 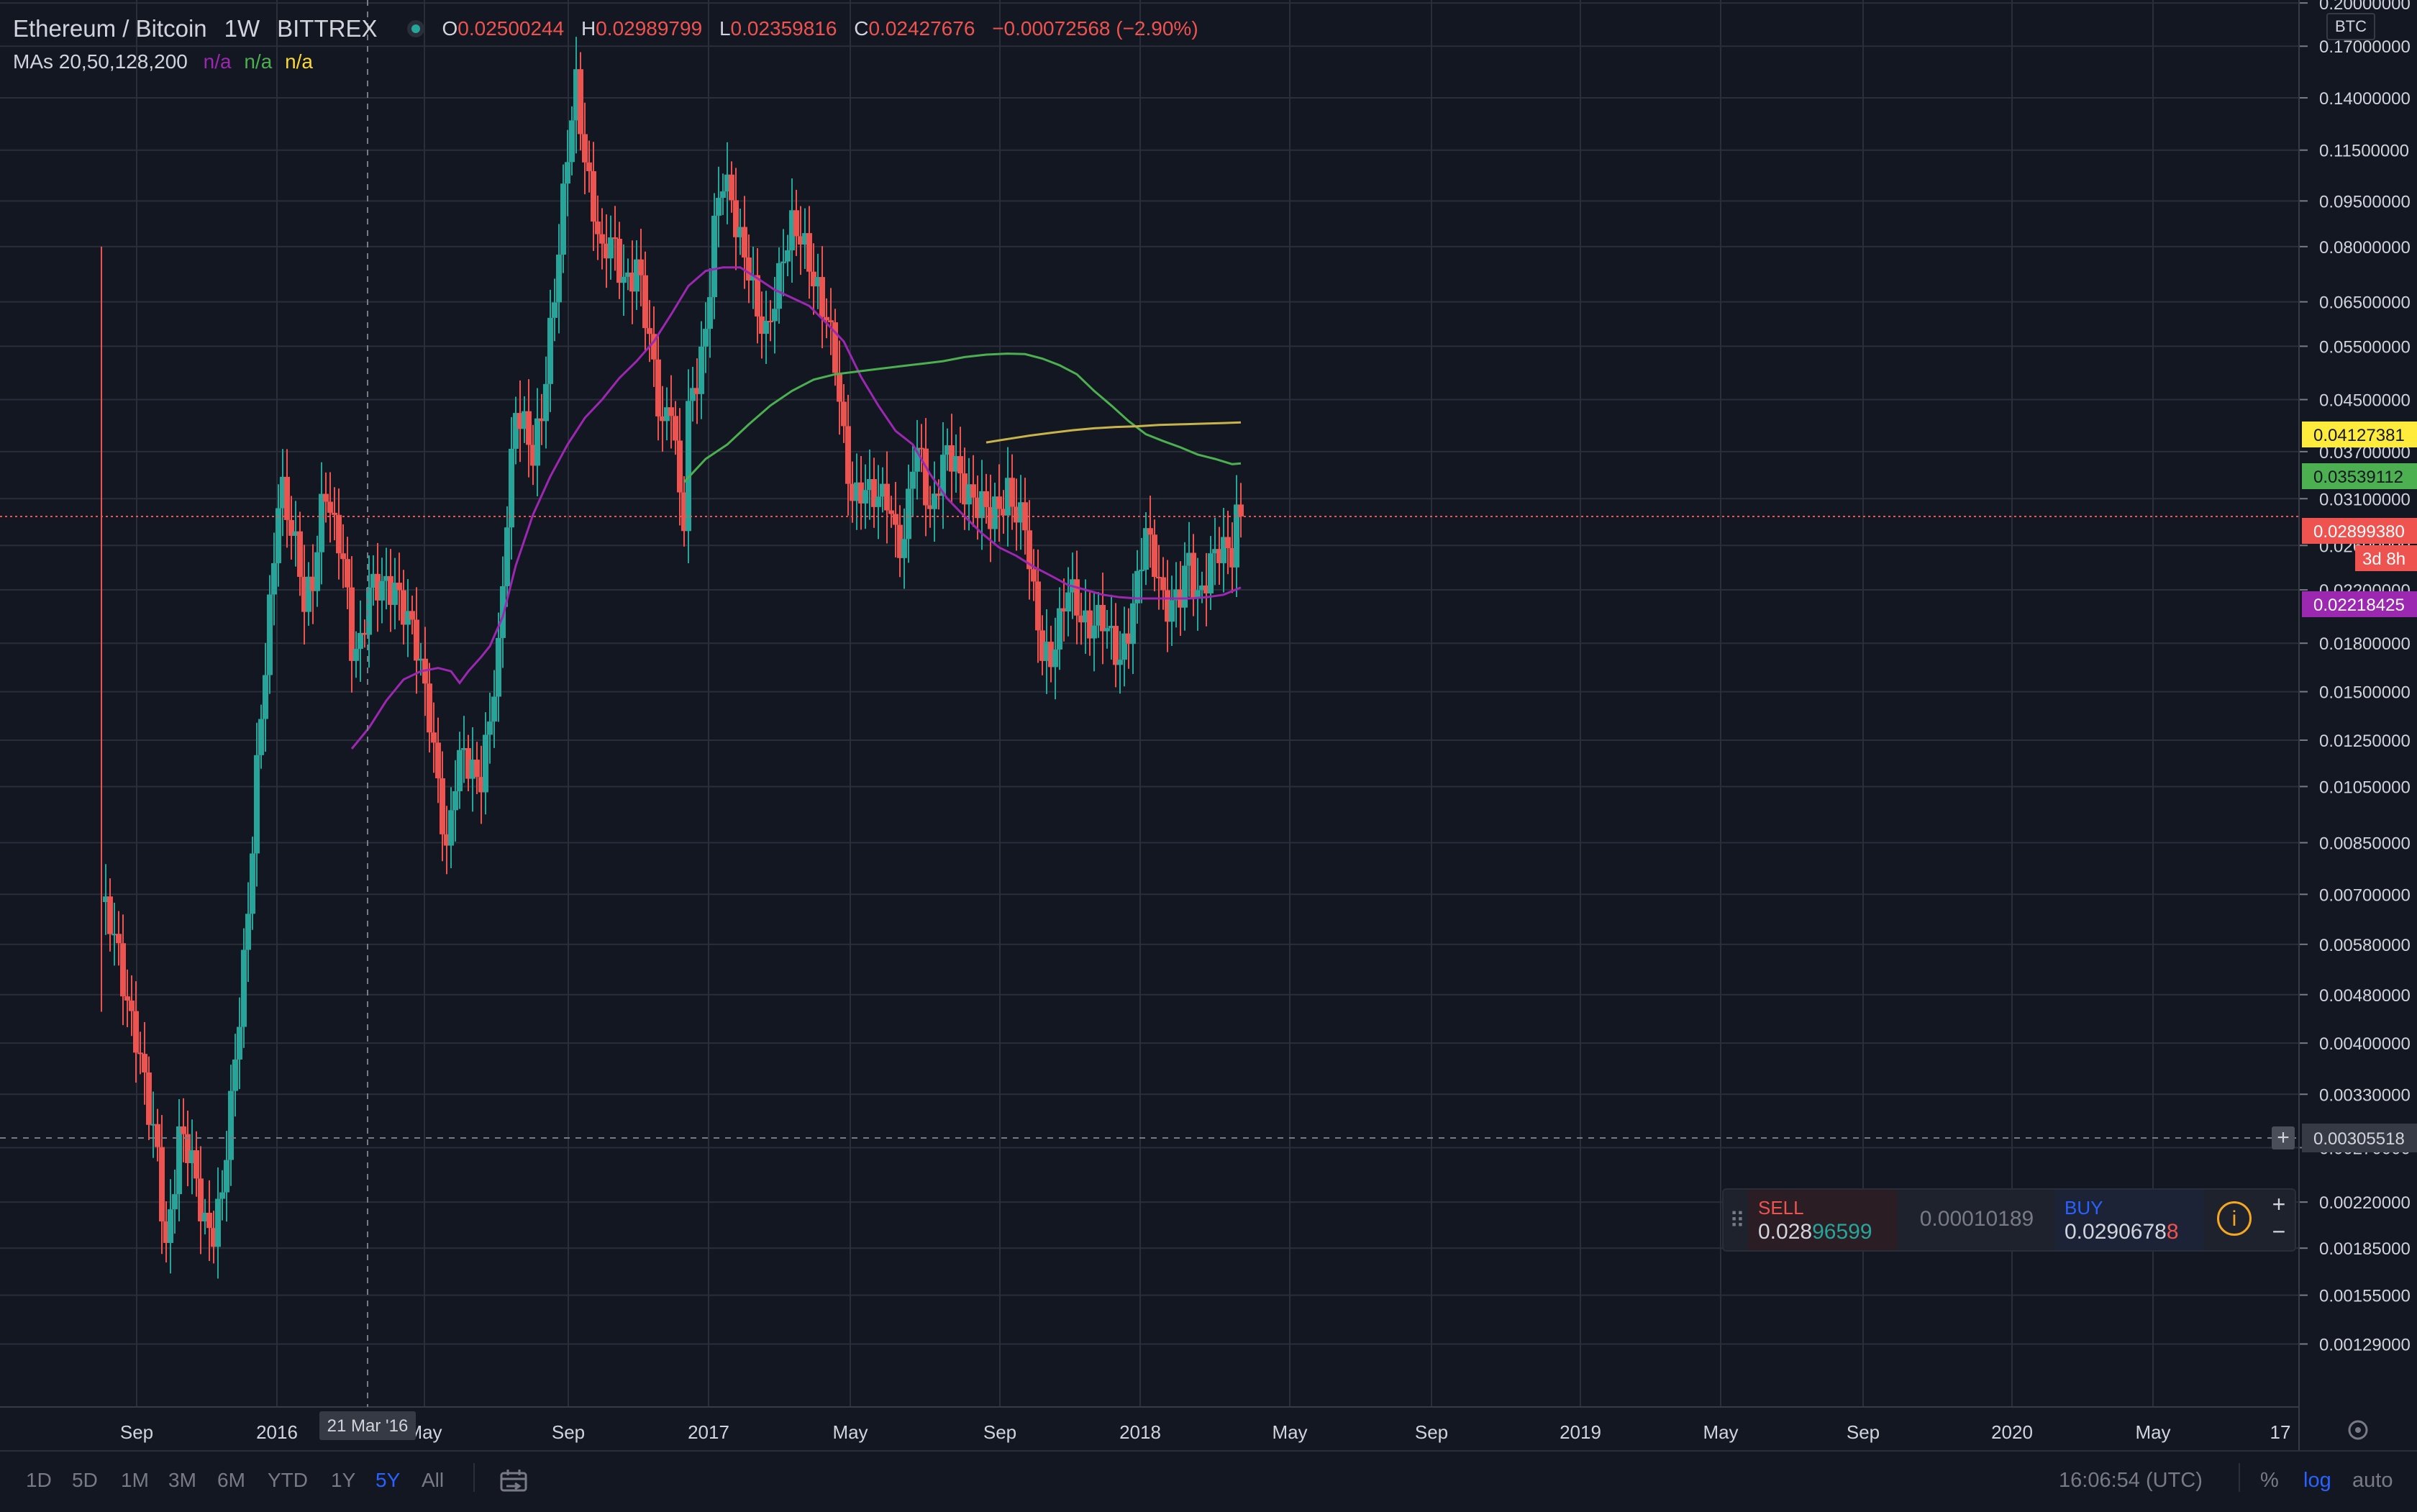 I want to click on y-tick-label: 0.14000000, so click(x=2365, y=99).